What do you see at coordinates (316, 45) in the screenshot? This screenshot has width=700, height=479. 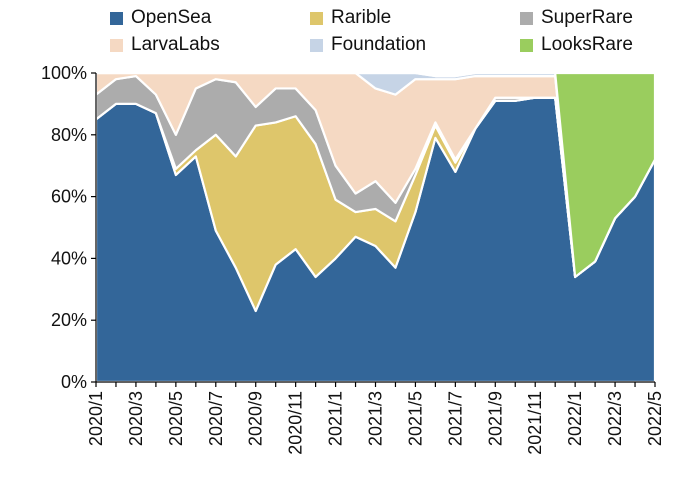 I see `legend-swatch-foundation` at bounding box center [316, 45].